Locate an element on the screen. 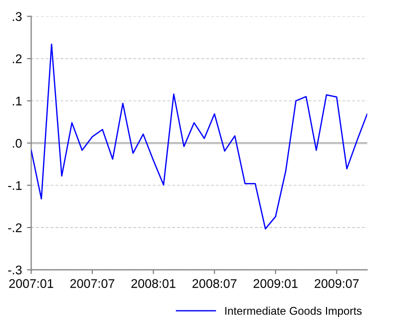  y-tick-label: -.2 is located at coordinates (15, 227).